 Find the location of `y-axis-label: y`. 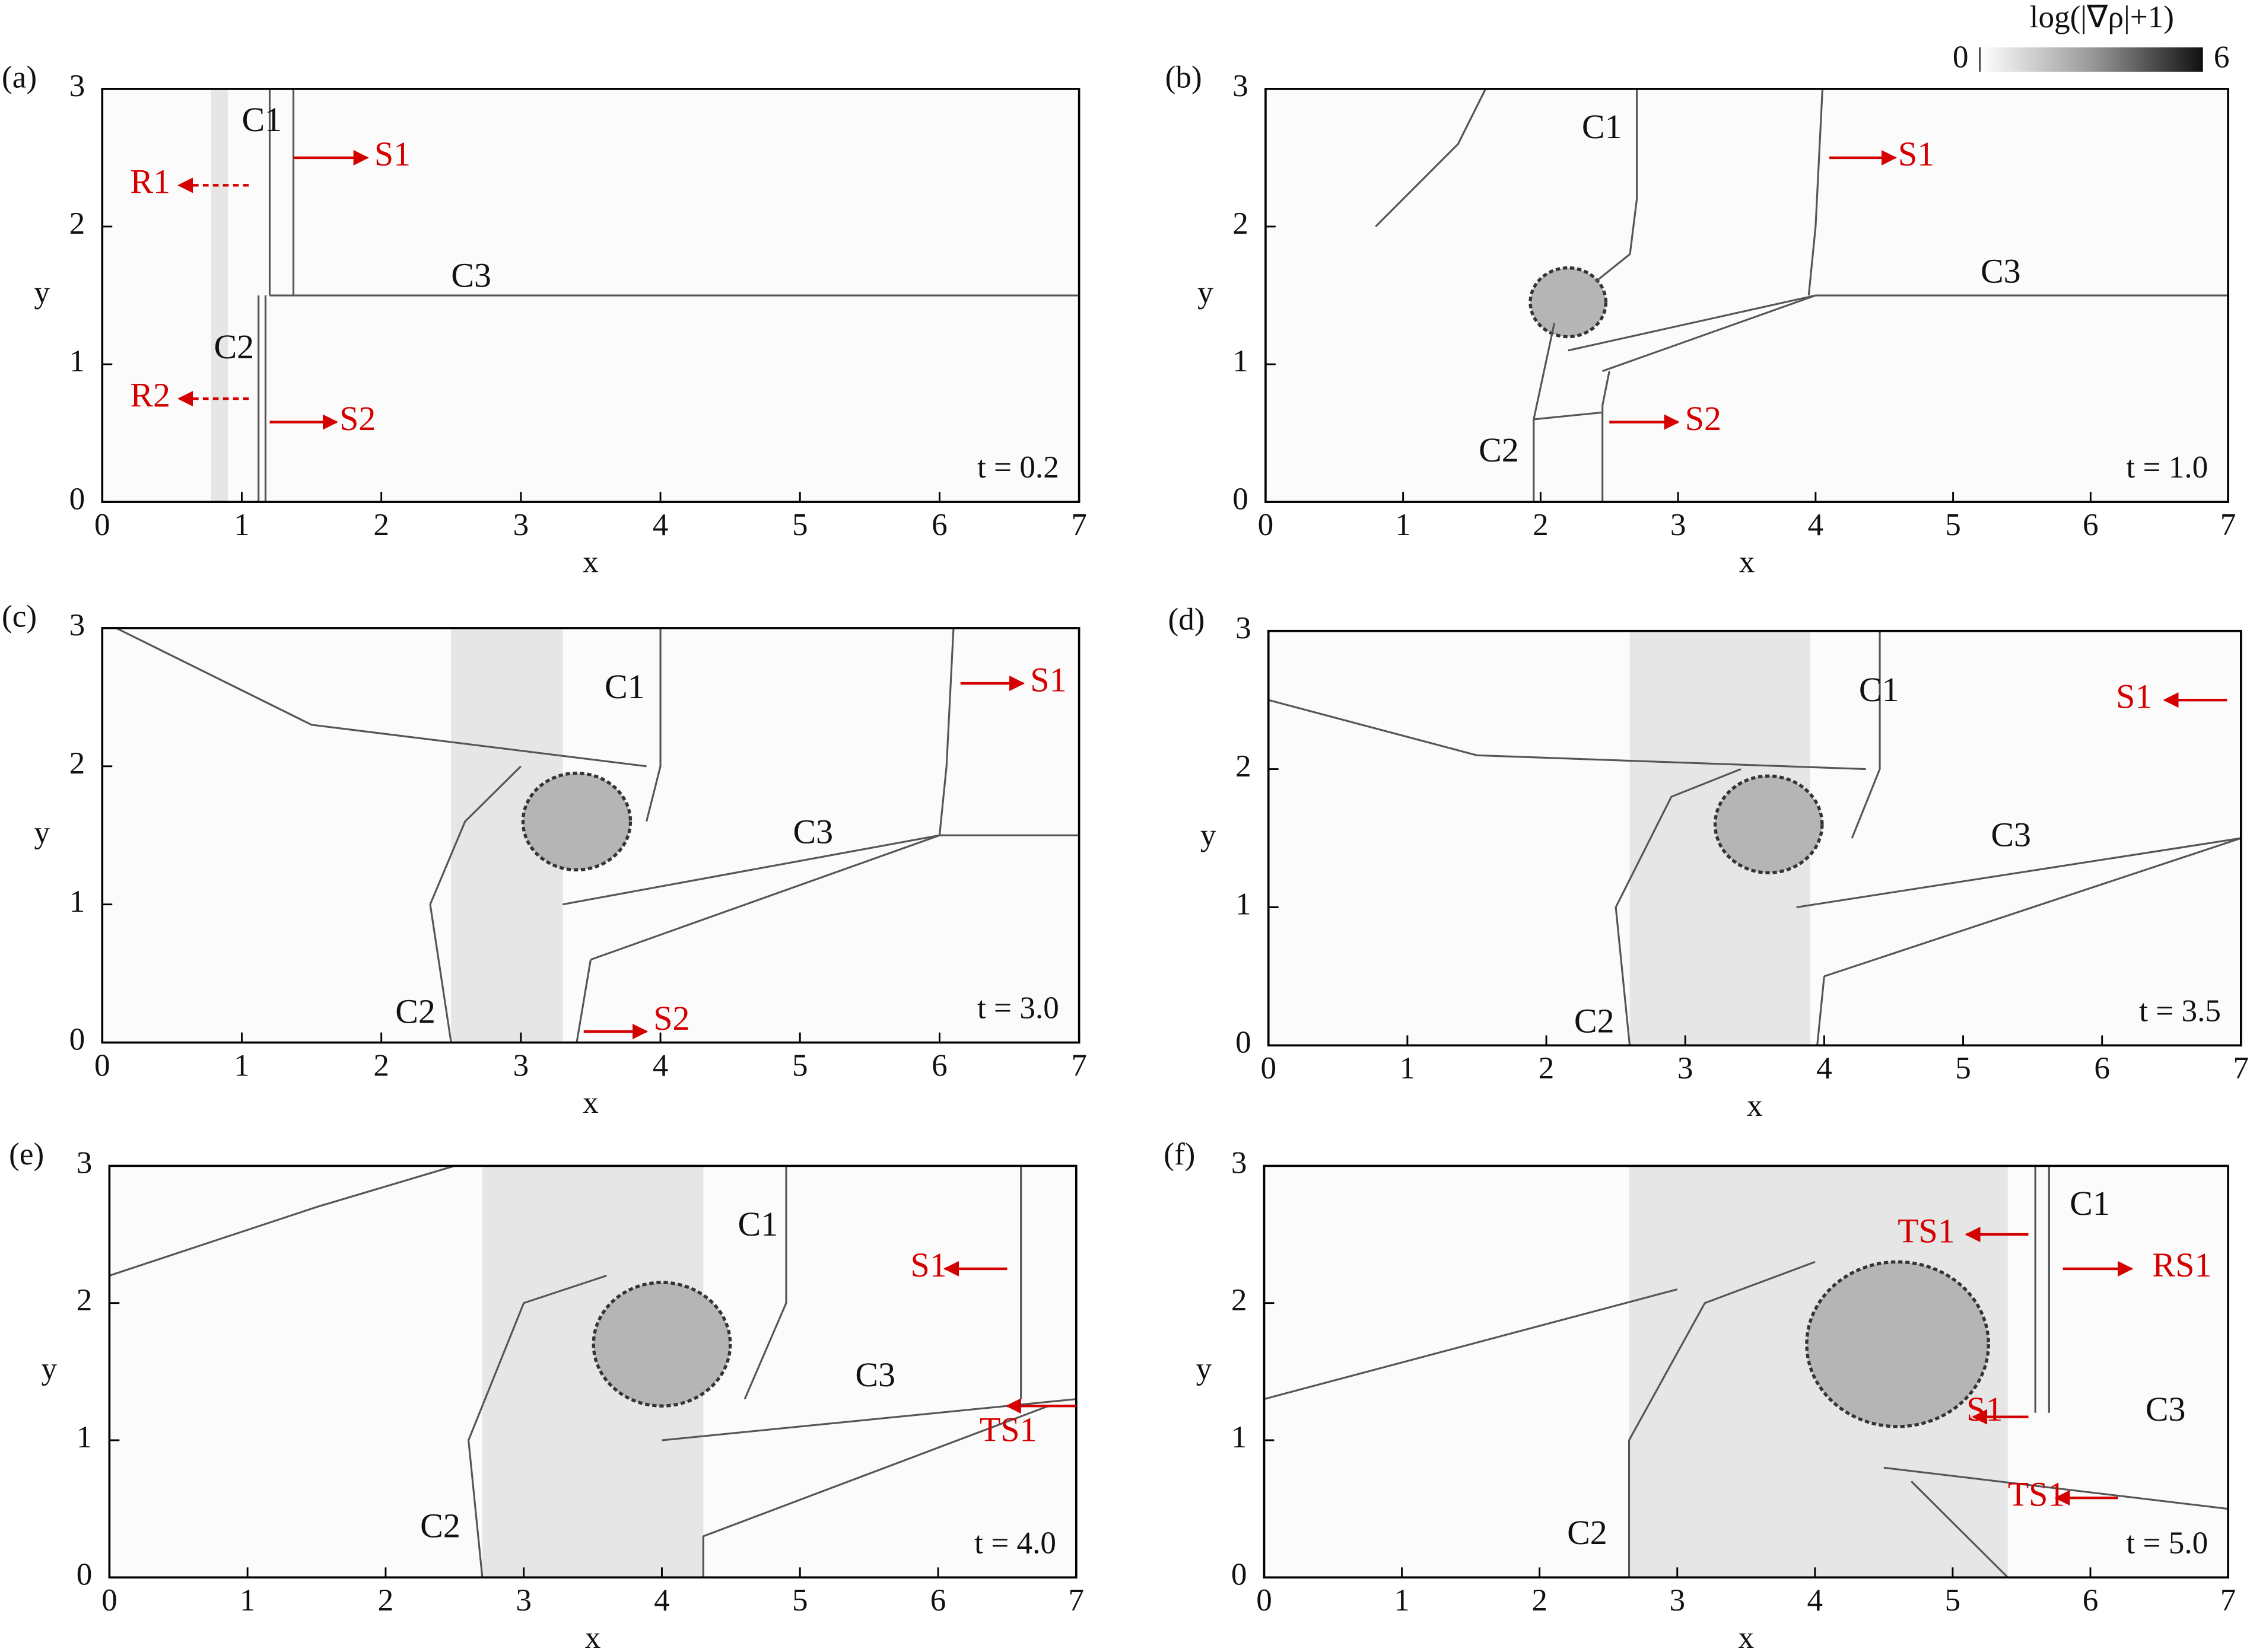

y-axis-label: y is located at coordinates (1208, 835).